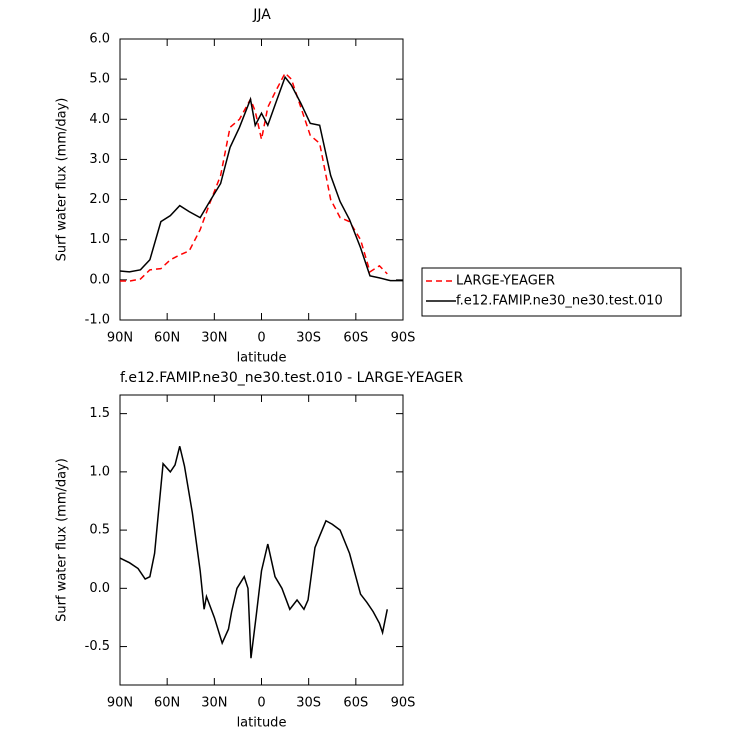 The height and width of the screenshot is (736, 729). I want to click on chart-title: JJA, so click(261, 15).